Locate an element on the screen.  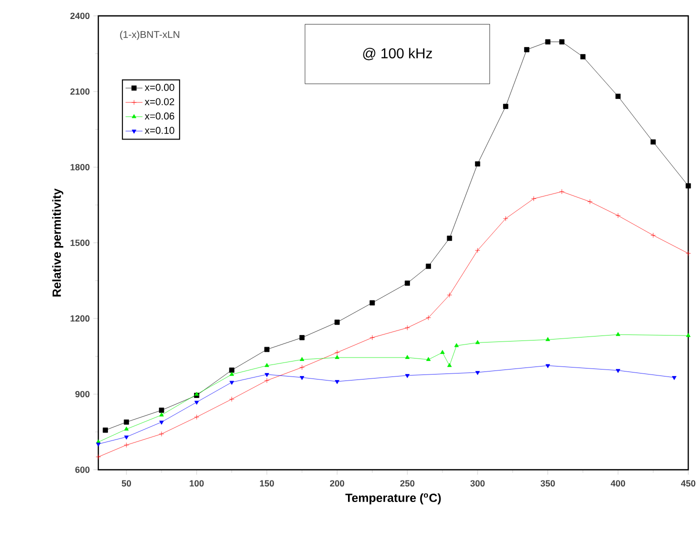
x-tick-label: 450 is located at coordinates (688, 483).